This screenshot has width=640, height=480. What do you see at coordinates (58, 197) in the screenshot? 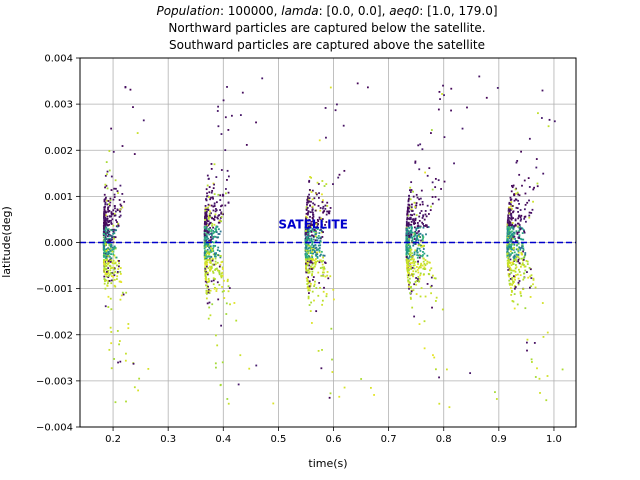
I see `y-tick-label: 0.001` at bounding box center [58, 197].